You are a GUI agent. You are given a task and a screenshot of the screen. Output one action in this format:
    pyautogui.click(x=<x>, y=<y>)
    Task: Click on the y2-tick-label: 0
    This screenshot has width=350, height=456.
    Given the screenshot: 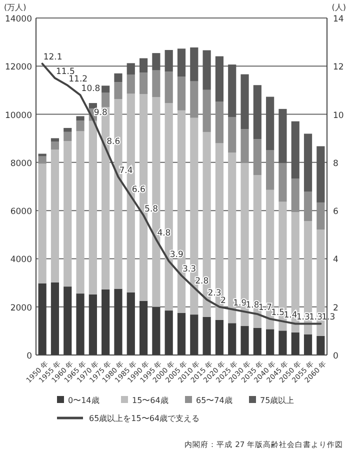 What is the action you would take?
    pyautogui.click(x=335, y=357)
    